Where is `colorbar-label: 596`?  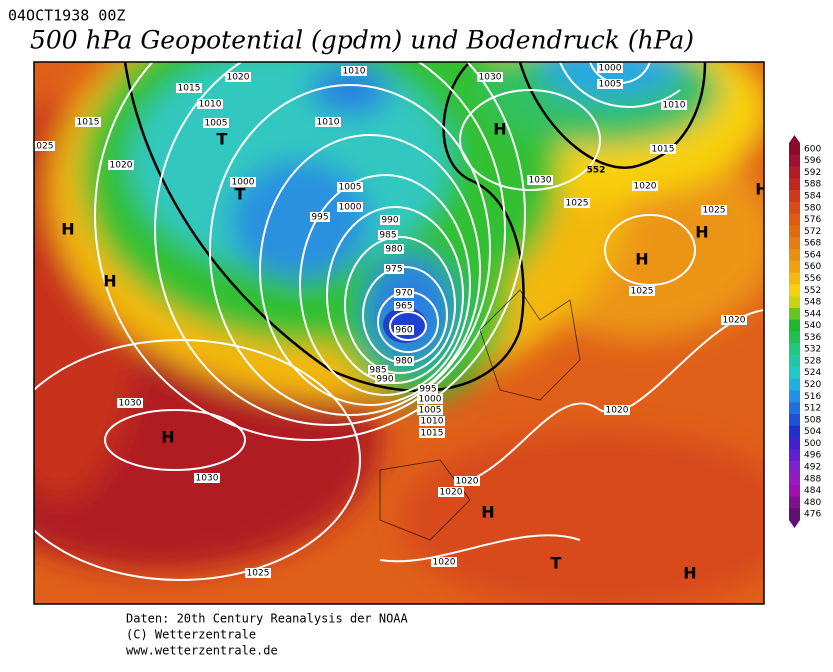 colorbar-label: 596 is located at coordinates (812, 161).